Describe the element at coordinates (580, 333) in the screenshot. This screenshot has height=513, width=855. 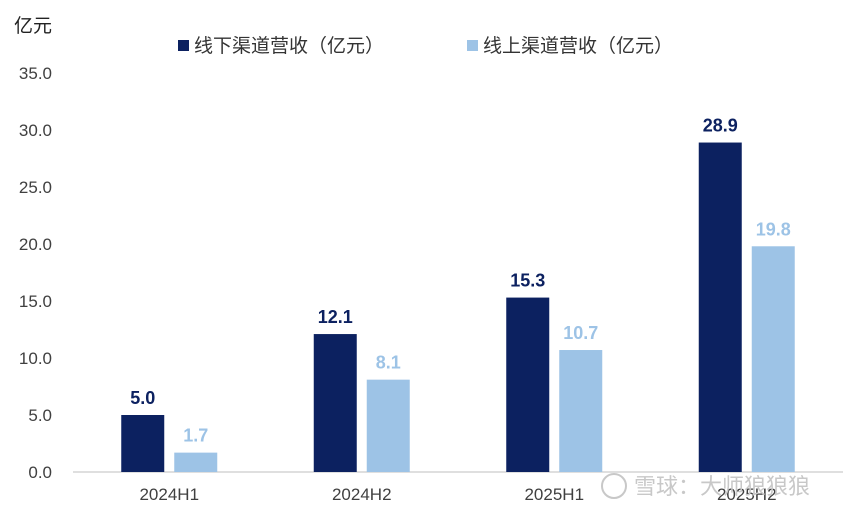
I see `data-label: 10.7` at that location.